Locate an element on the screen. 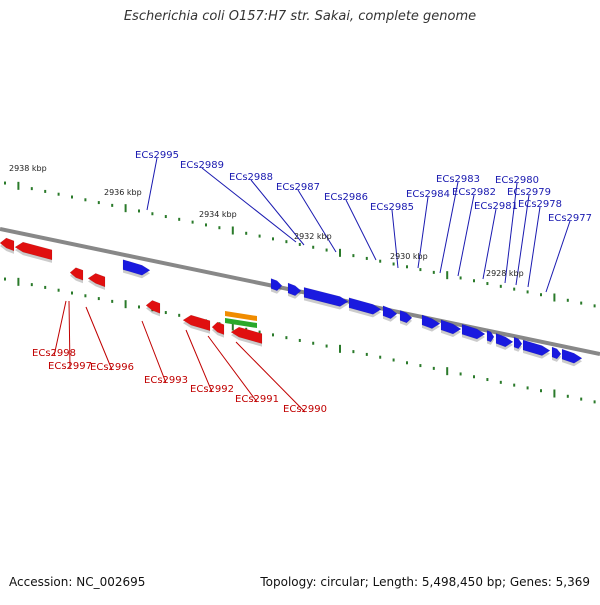 The image size is (600, 605). scale-label: 2936 kbp is located at coordinates (123, 192).